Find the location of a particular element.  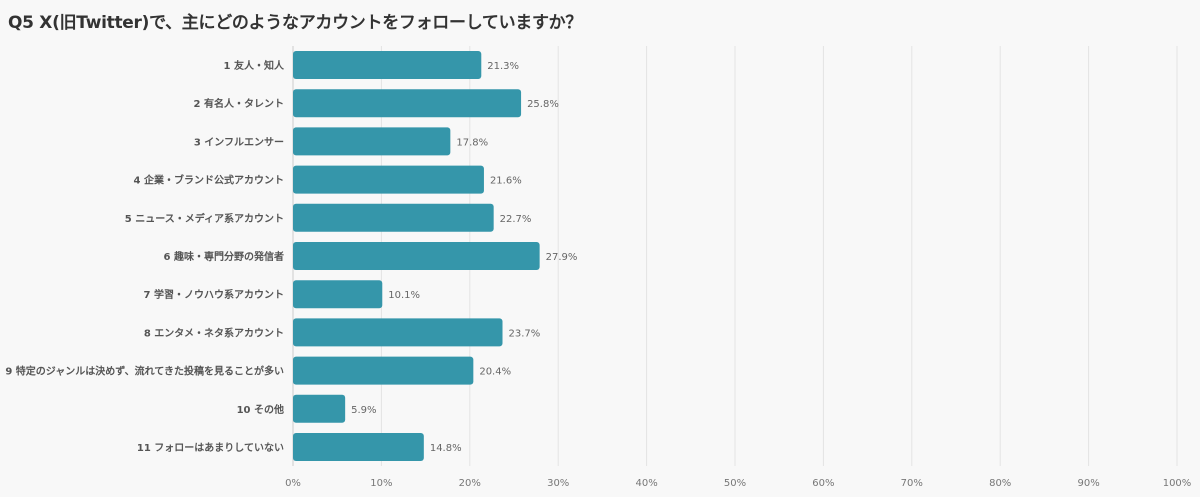

value-label: 25.8% is located at coordinates (543, 104).